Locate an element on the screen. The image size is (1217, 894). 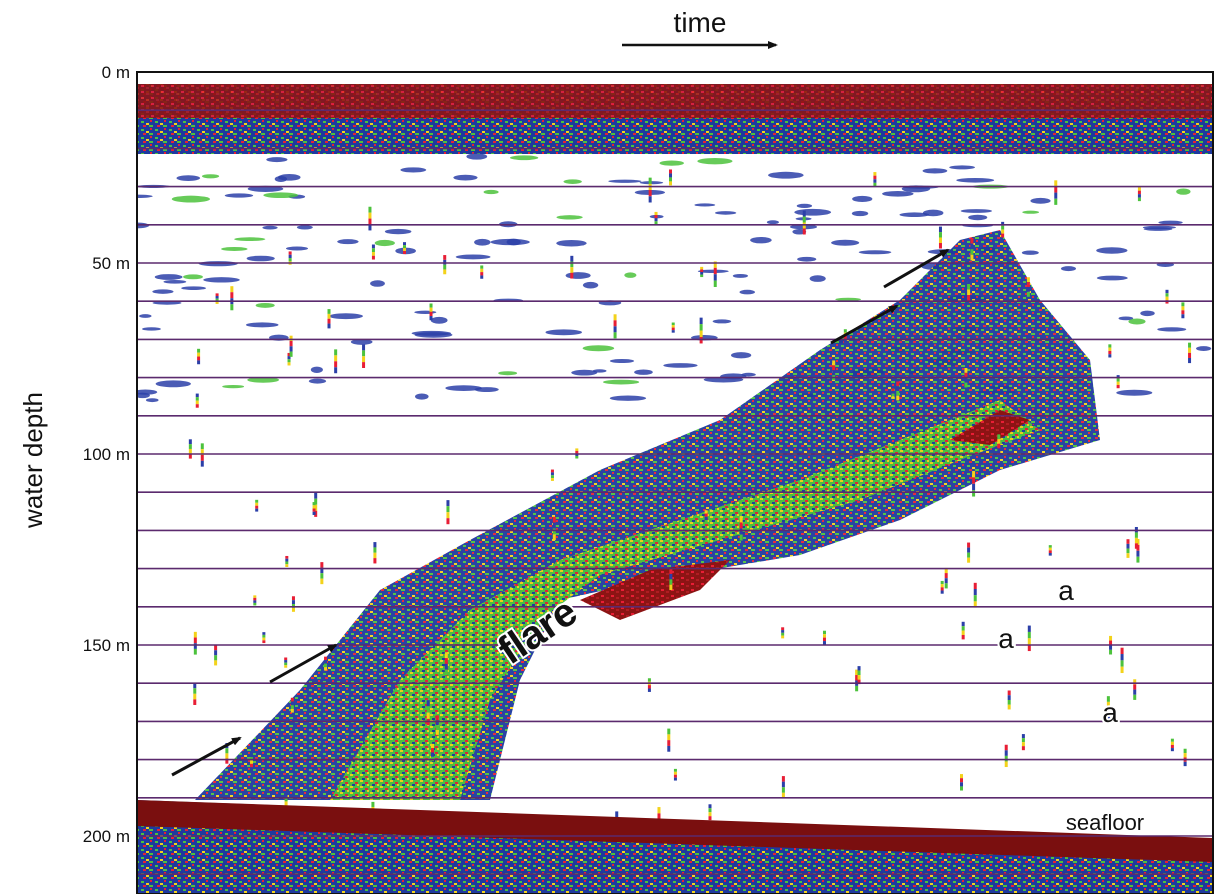
annotation-seafloor: seafloor is located at coordinates (1105, 822).